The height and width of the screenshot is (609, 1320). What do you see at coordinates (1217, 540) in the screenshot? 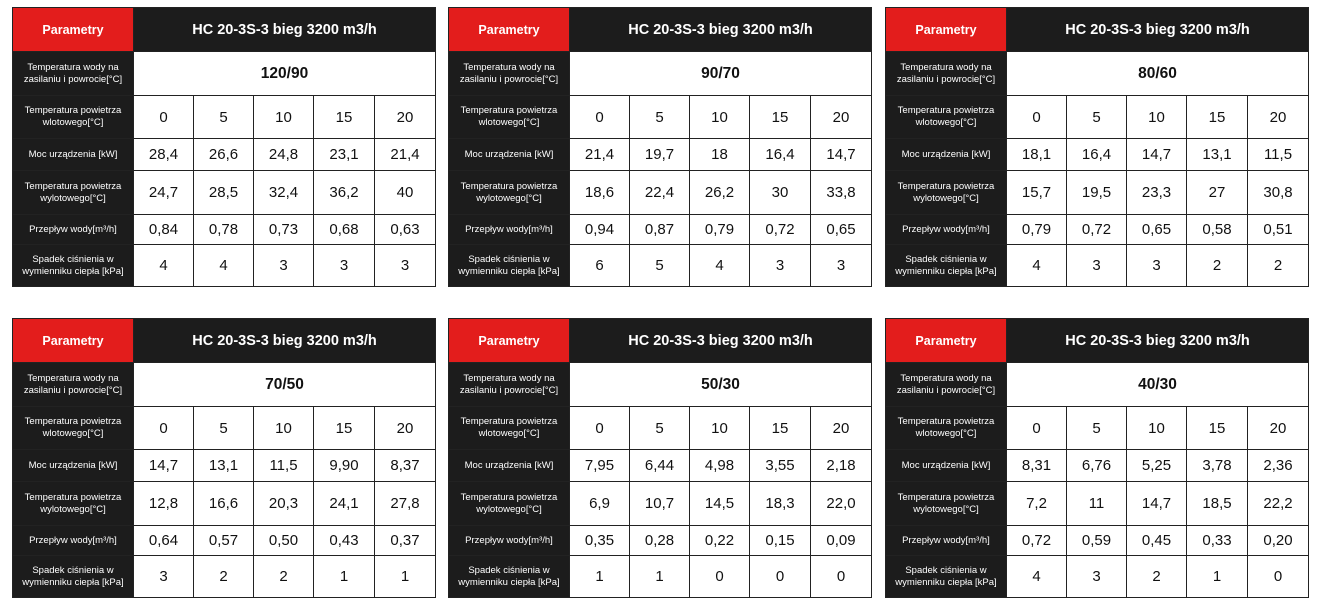
I see `water-flow-cell: 0,33` at bounding box center [1217, 540].